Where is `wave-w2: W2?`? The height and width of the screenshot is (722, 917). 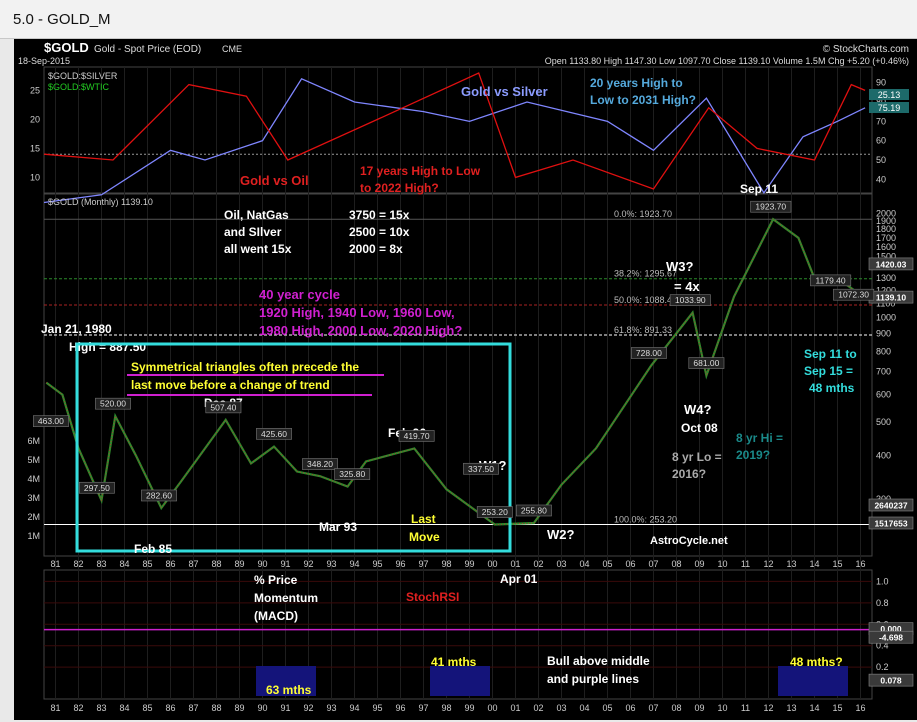
wave-w2: W2? is located at coordinates (561, 534).